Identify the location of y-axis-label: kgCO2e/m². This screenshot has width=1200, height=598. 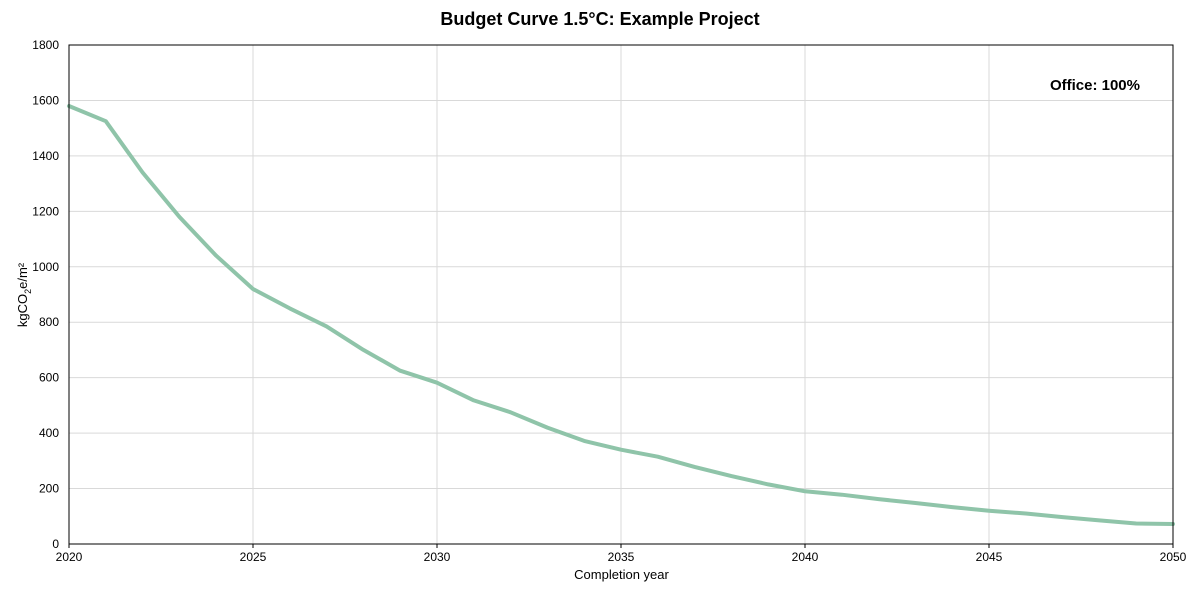
(24, 295).